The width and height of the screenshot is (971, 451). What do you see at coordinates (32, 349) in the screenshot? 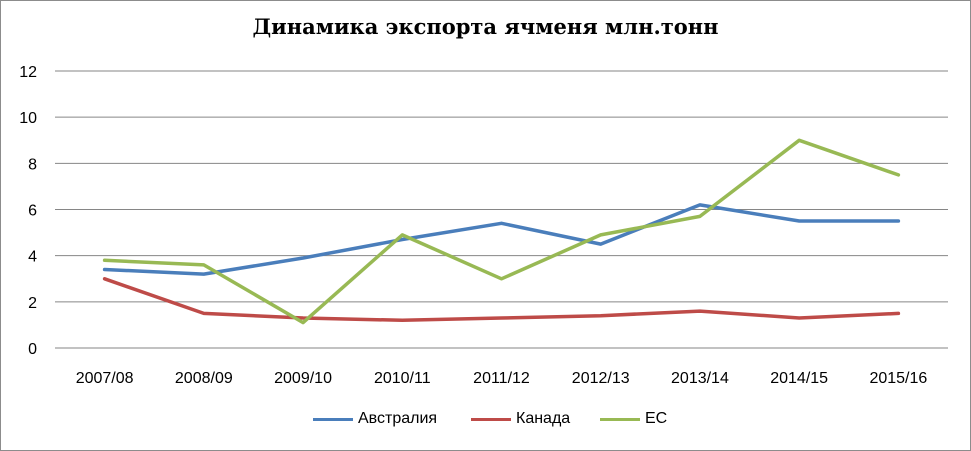
I see `y-tick-label: 0` at bounding box center [32, 349].